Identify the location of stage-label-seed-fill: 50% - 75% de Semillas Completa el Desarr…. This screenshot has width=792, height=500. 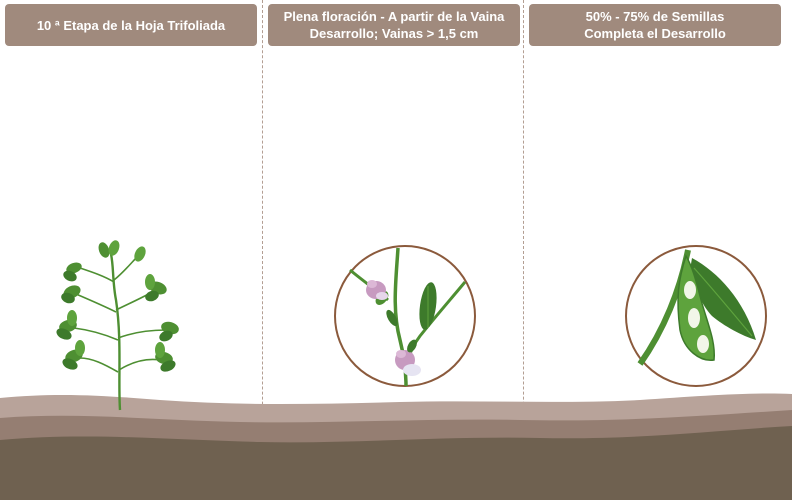
(655, 25).